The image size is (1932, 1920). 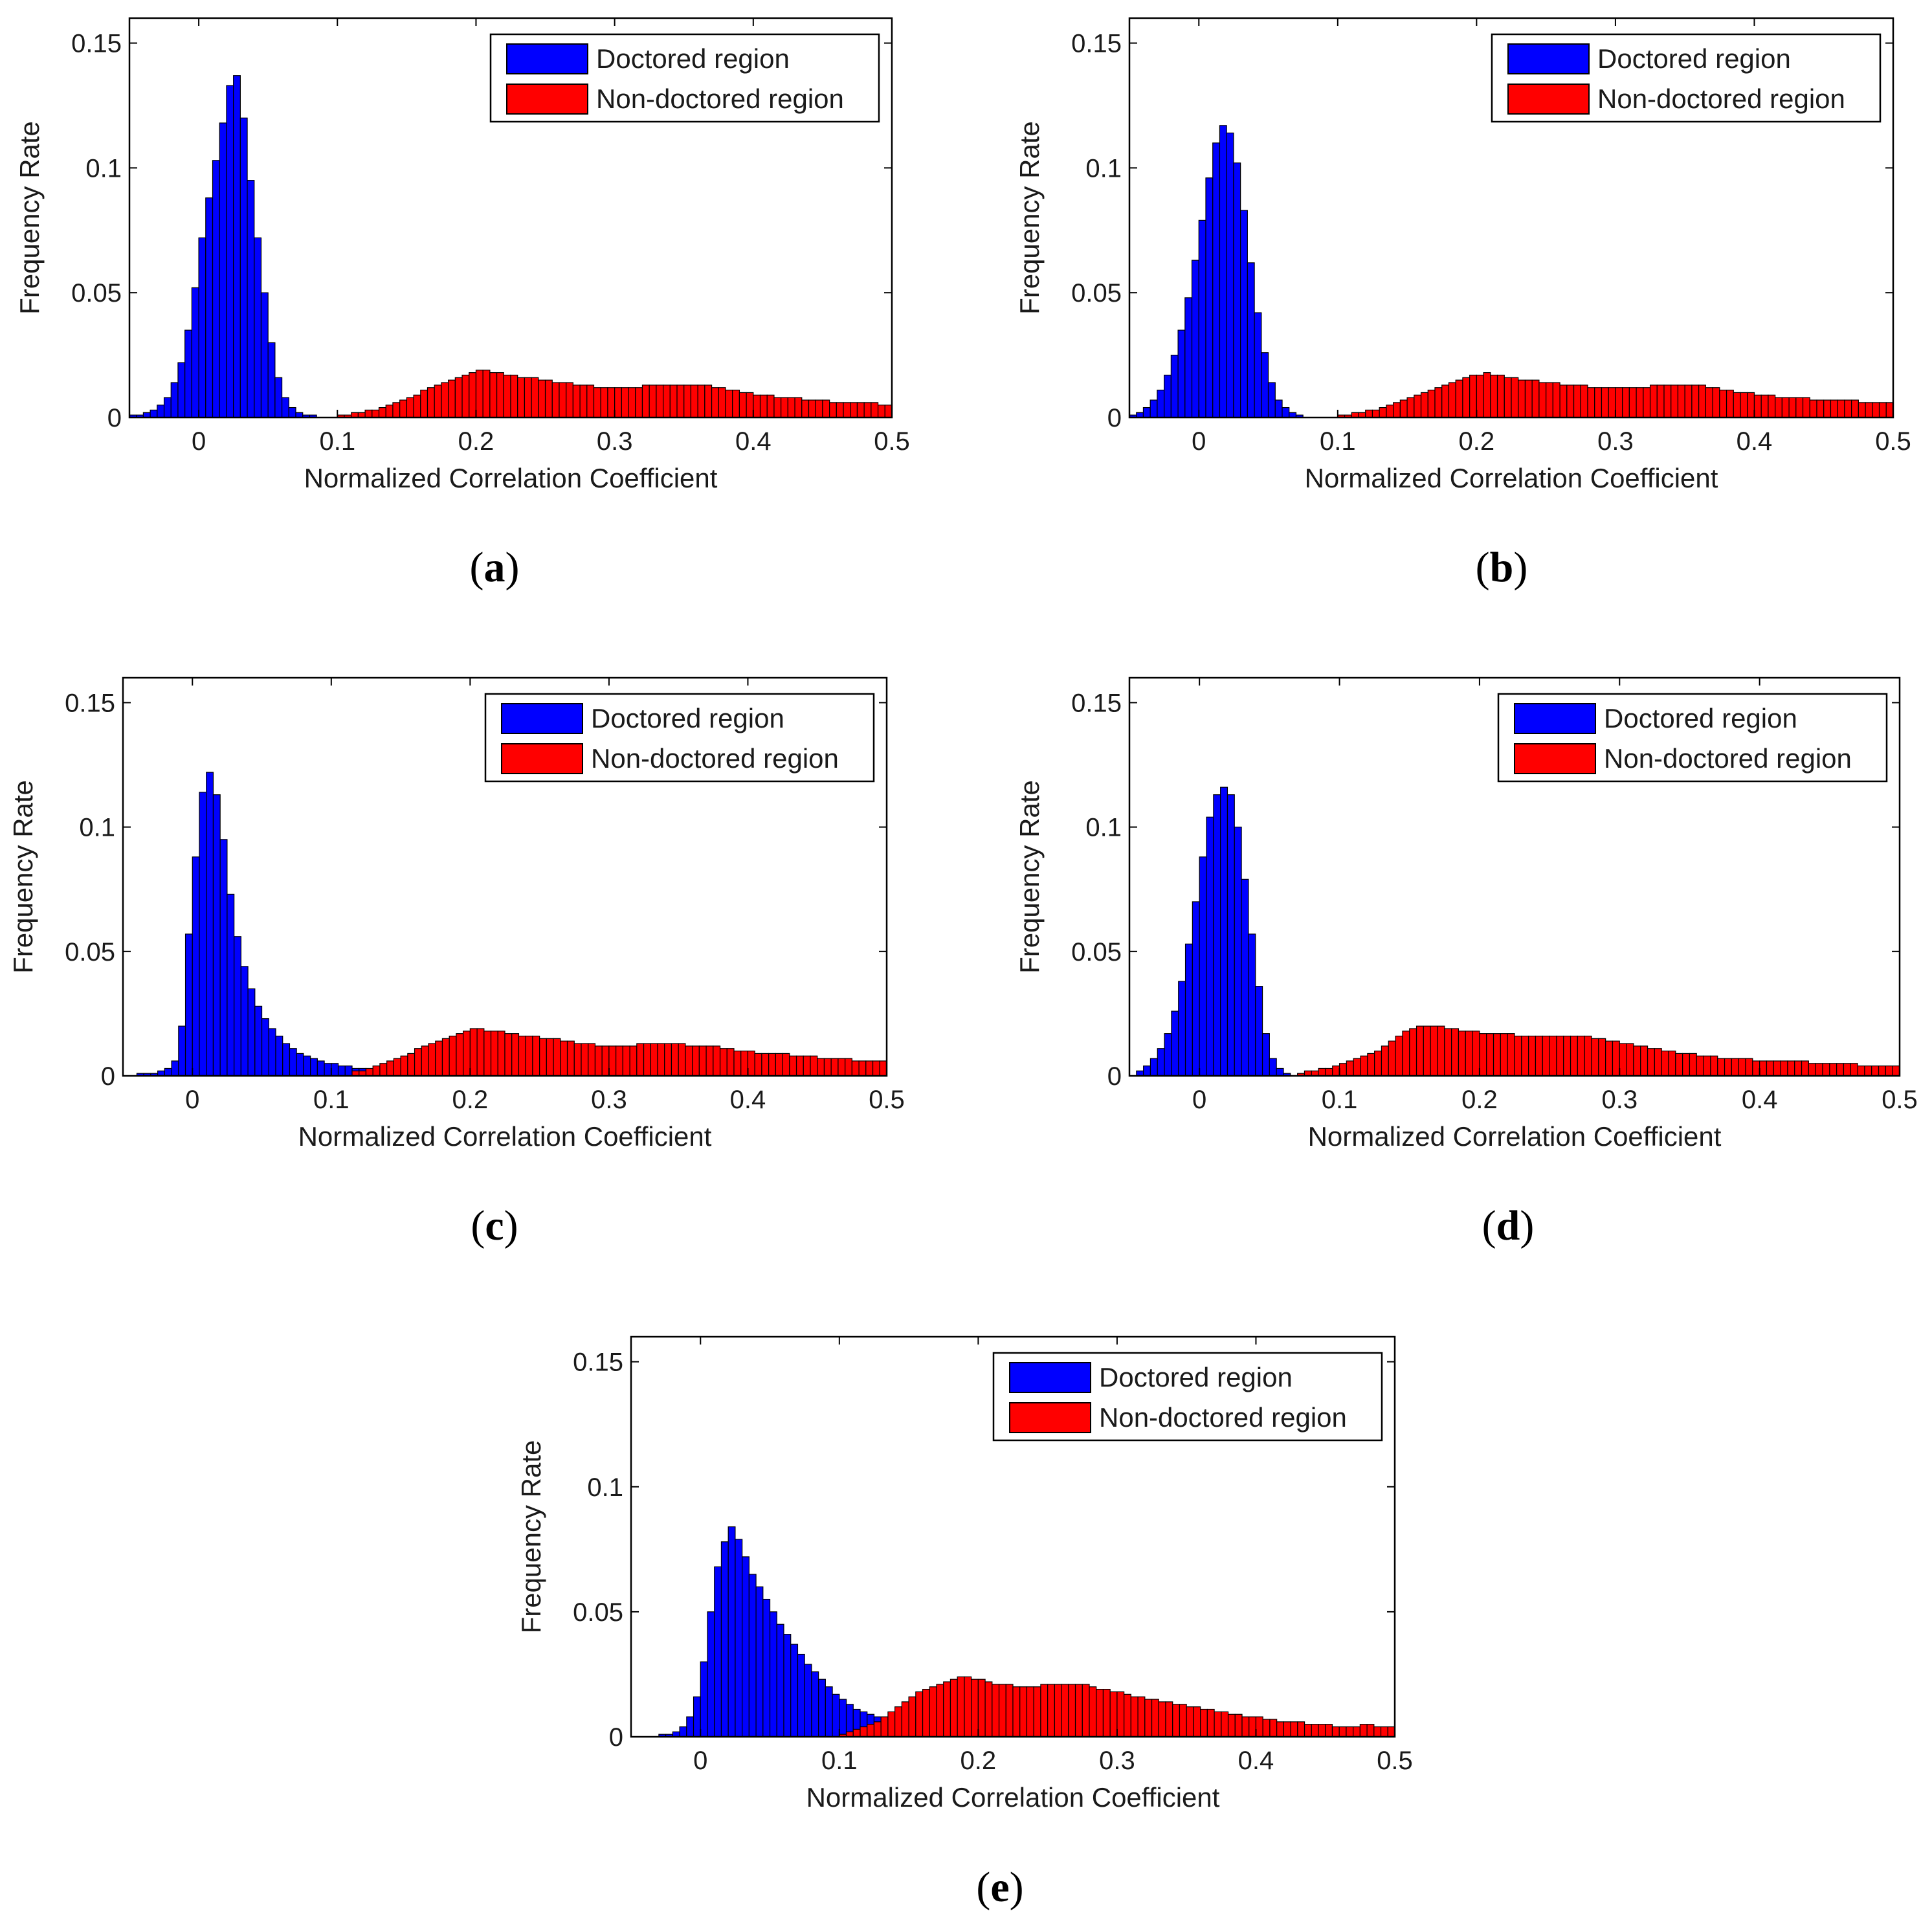 I want to click on y-tick-label: 0, so click(x=1114, y=418).